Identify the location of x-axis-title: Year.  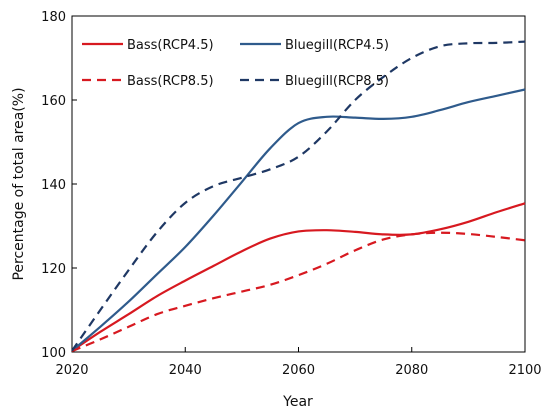
(297, 402).